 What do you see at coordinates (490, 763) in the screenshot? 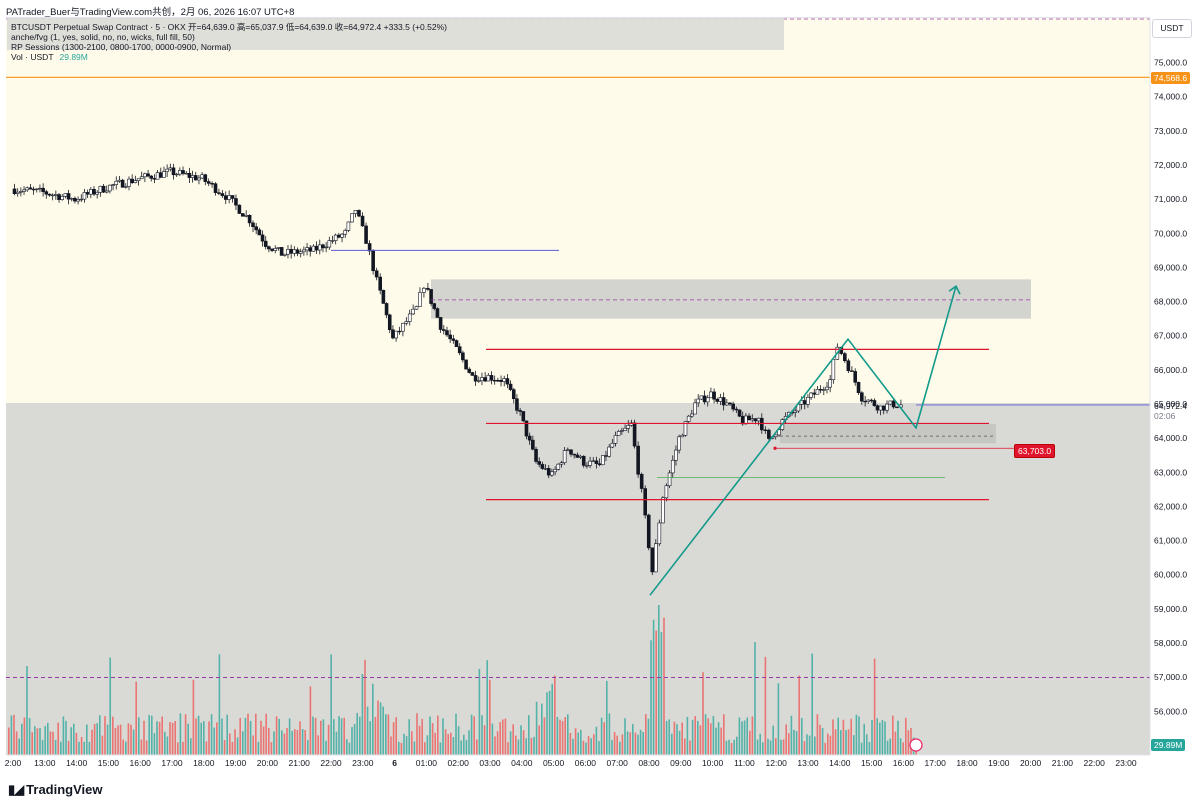
I see `x-tick-label: 03:00` at bounding box center [490, 763].